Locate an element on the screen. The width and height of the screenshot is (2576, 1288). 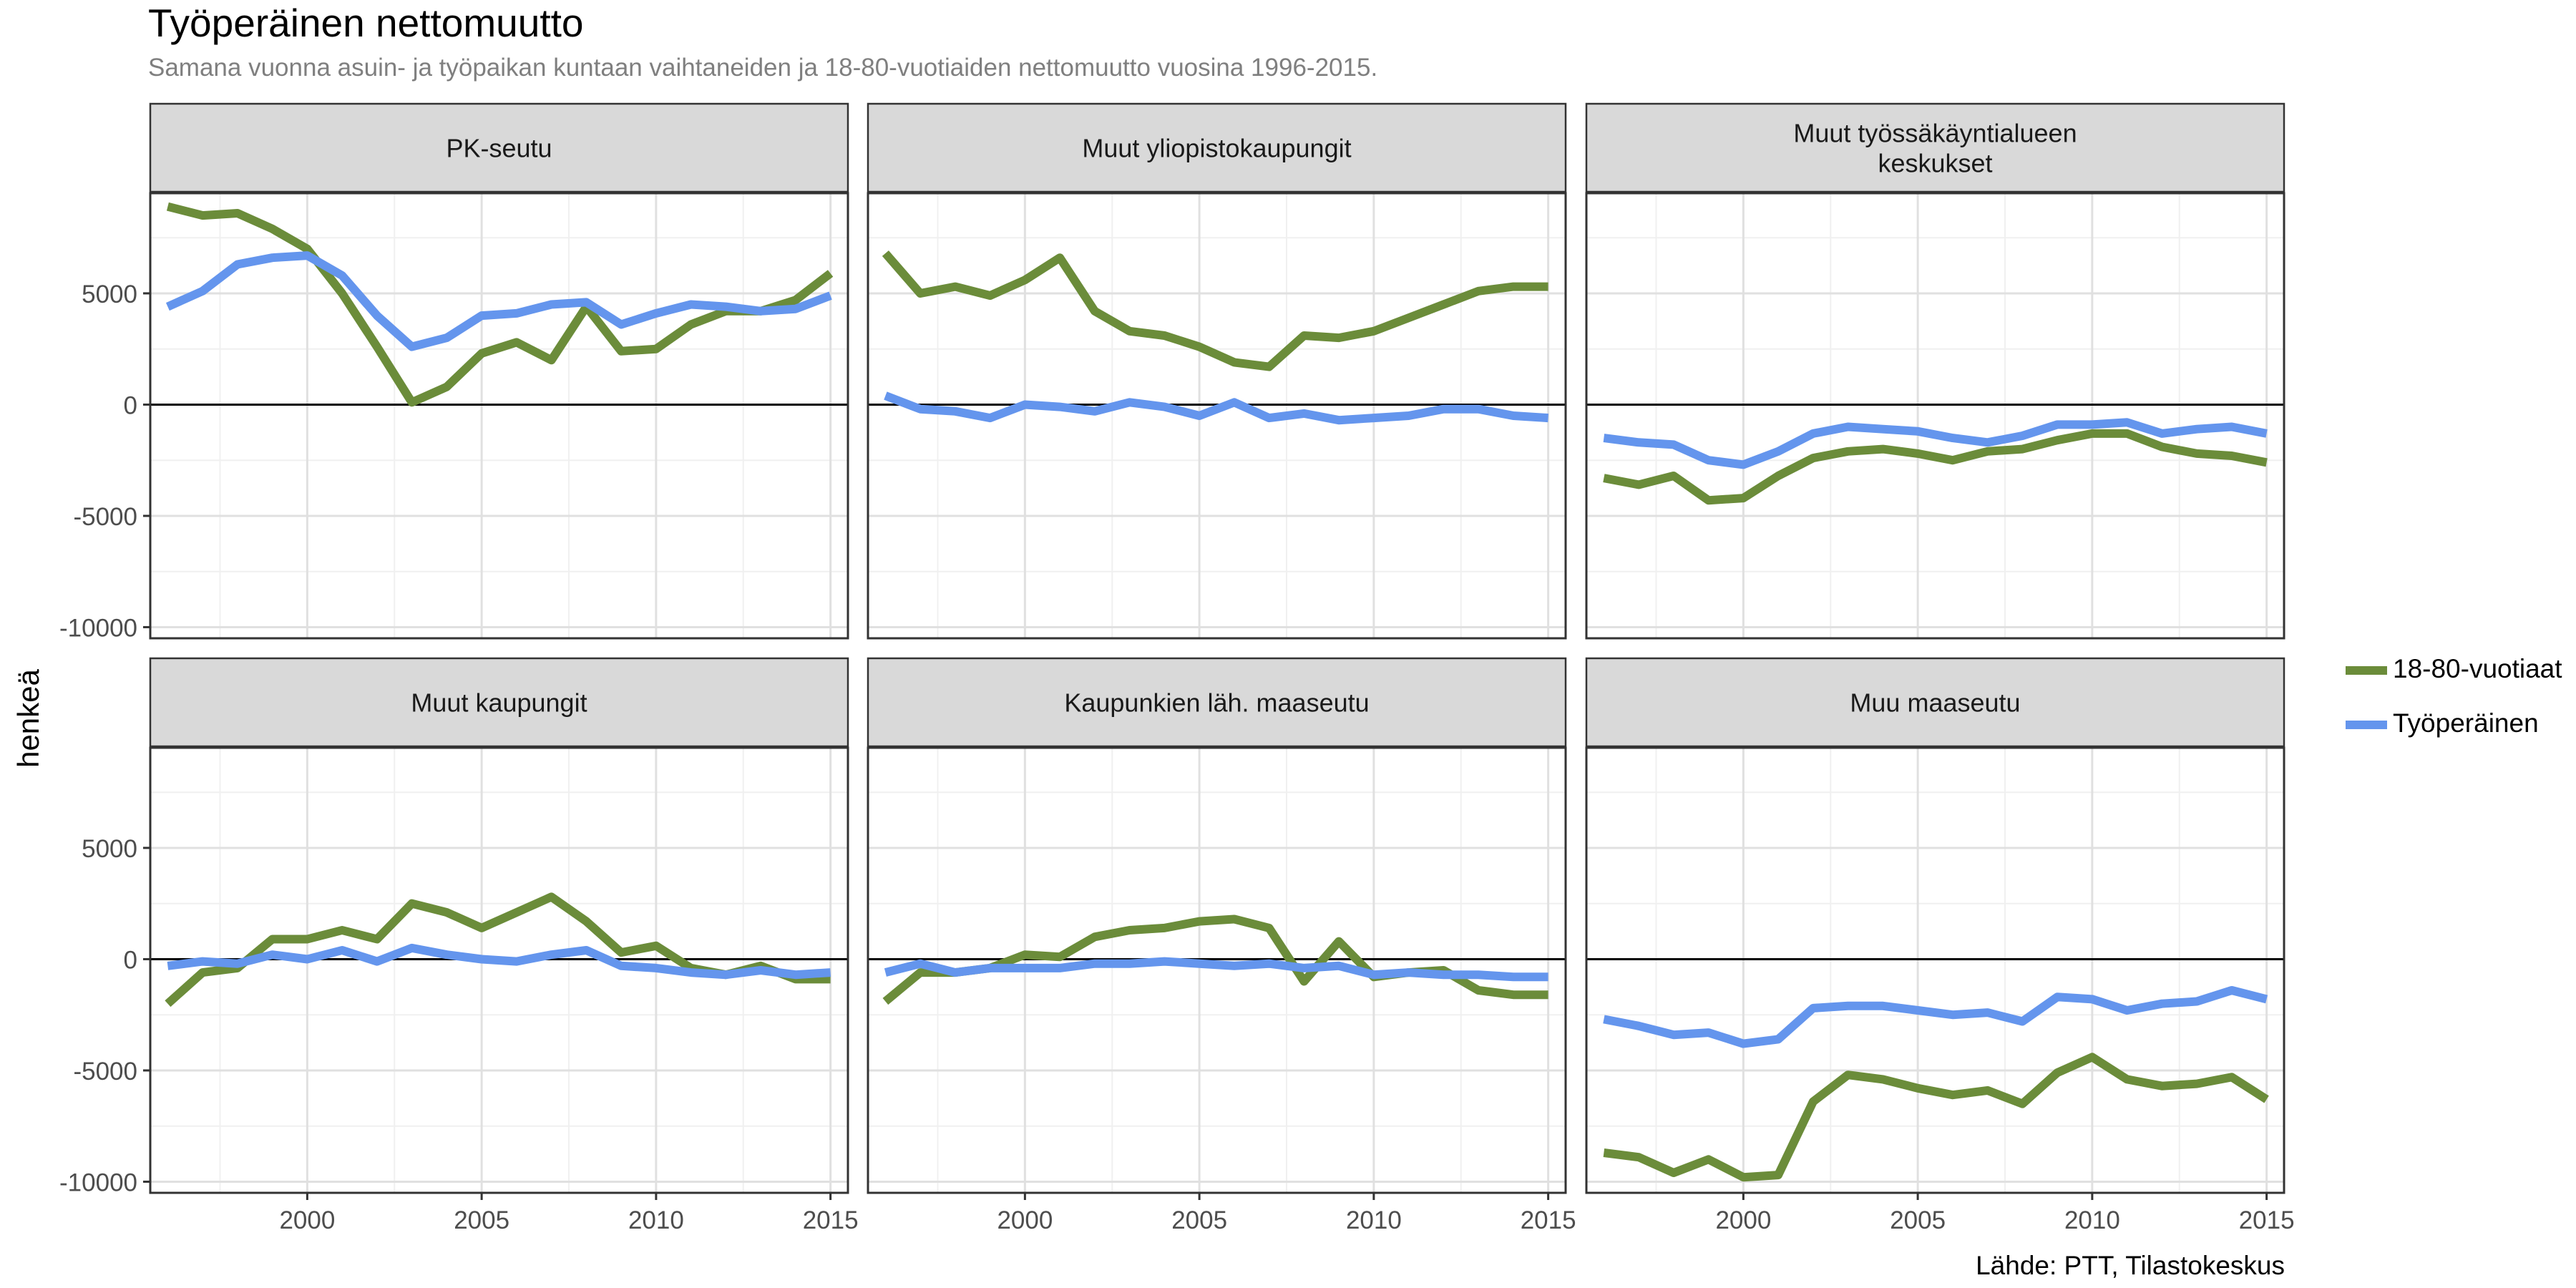
facet-strip-label: PK-seutu is located at coordinates (499, 148).